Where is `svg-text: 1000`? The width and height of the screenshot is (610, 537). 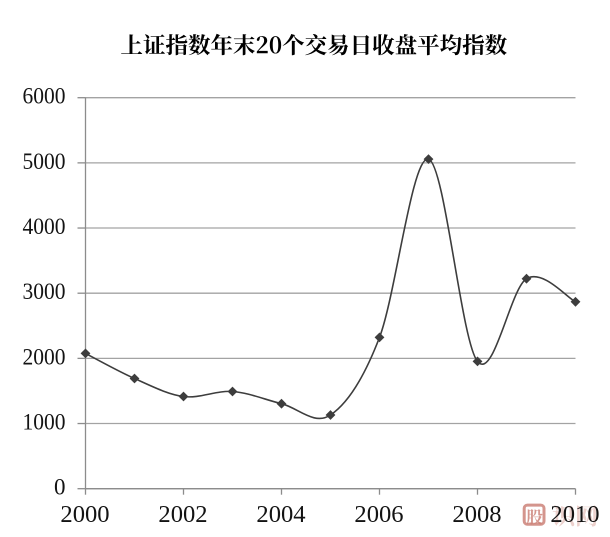
svg-text: 1000 is located at coordinates (44, 422).